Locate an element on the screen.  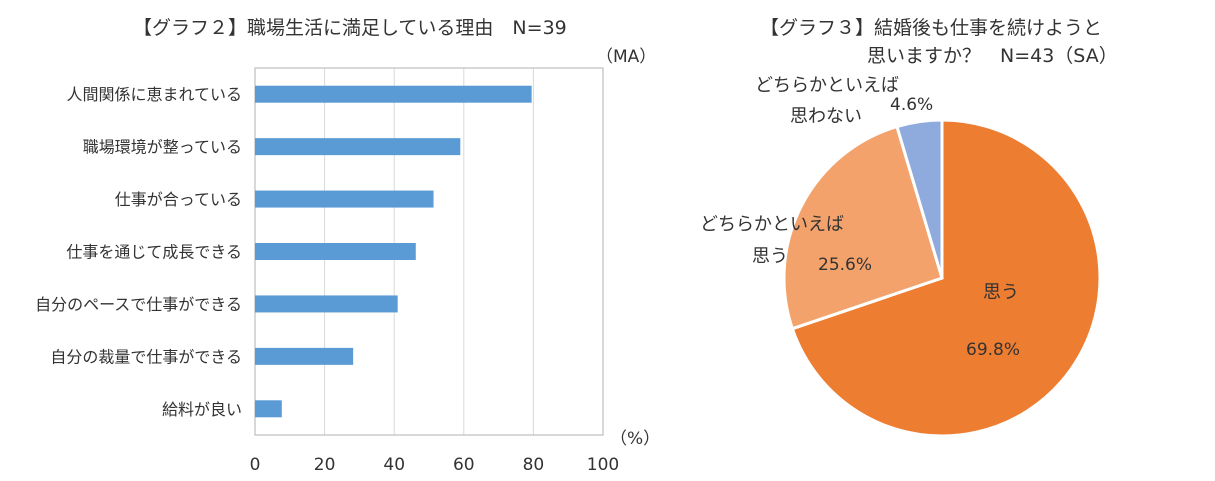
bar-category-label: 人間関係に恵まれている is located at coordinates (154, 94).